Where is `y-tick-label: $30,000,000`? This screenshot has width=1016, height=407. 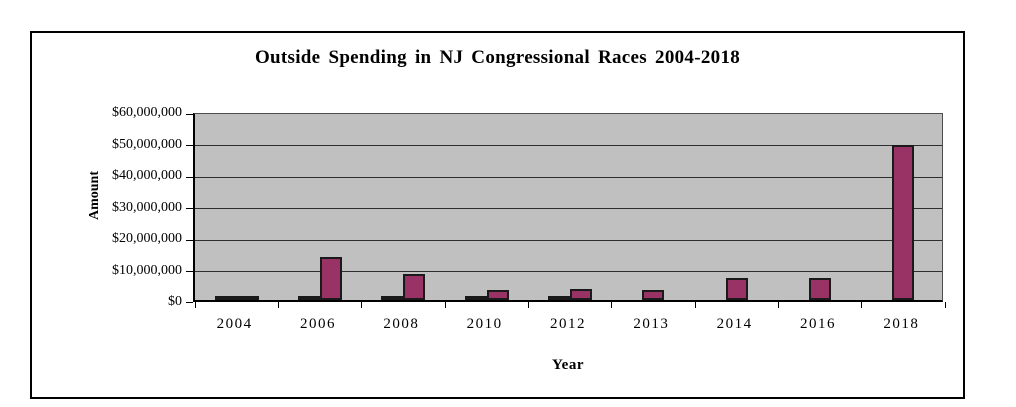
y-tick-label: $30,000,000 is located at coordinates (147, 207).